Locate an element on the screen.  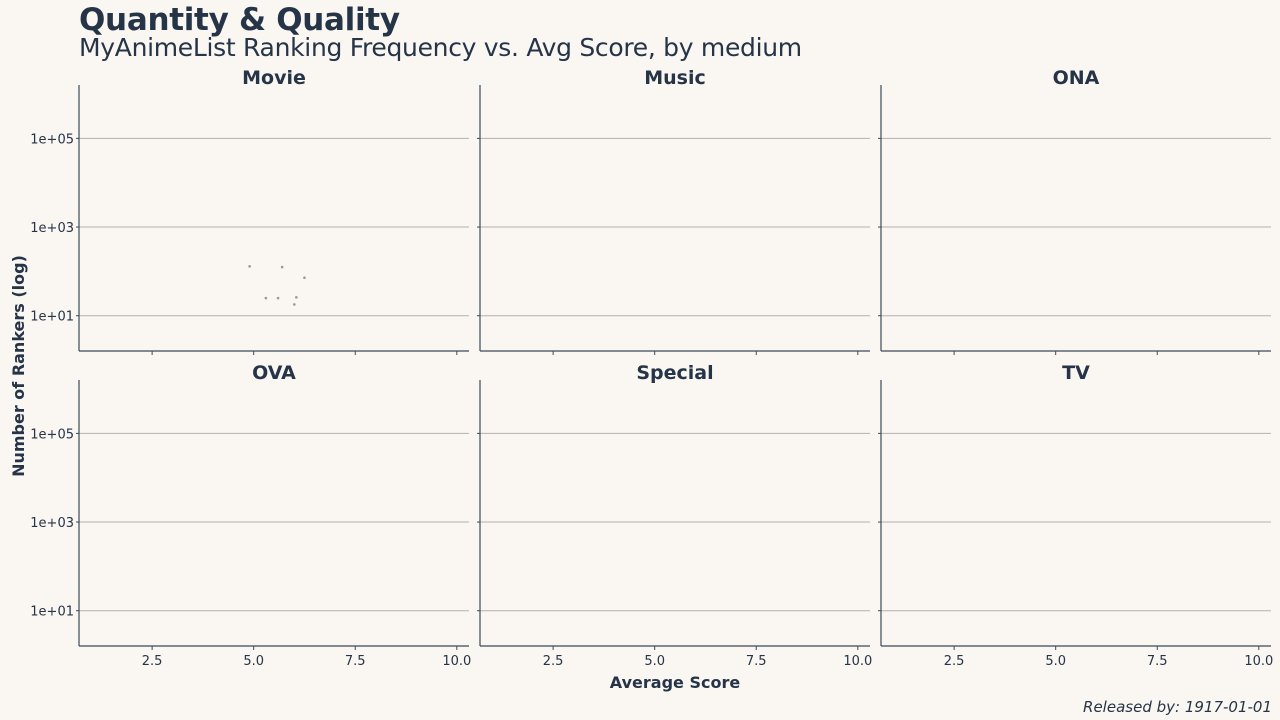
y-tick-label-movie-2: 1e+05 is located at coordinates (52, 139).